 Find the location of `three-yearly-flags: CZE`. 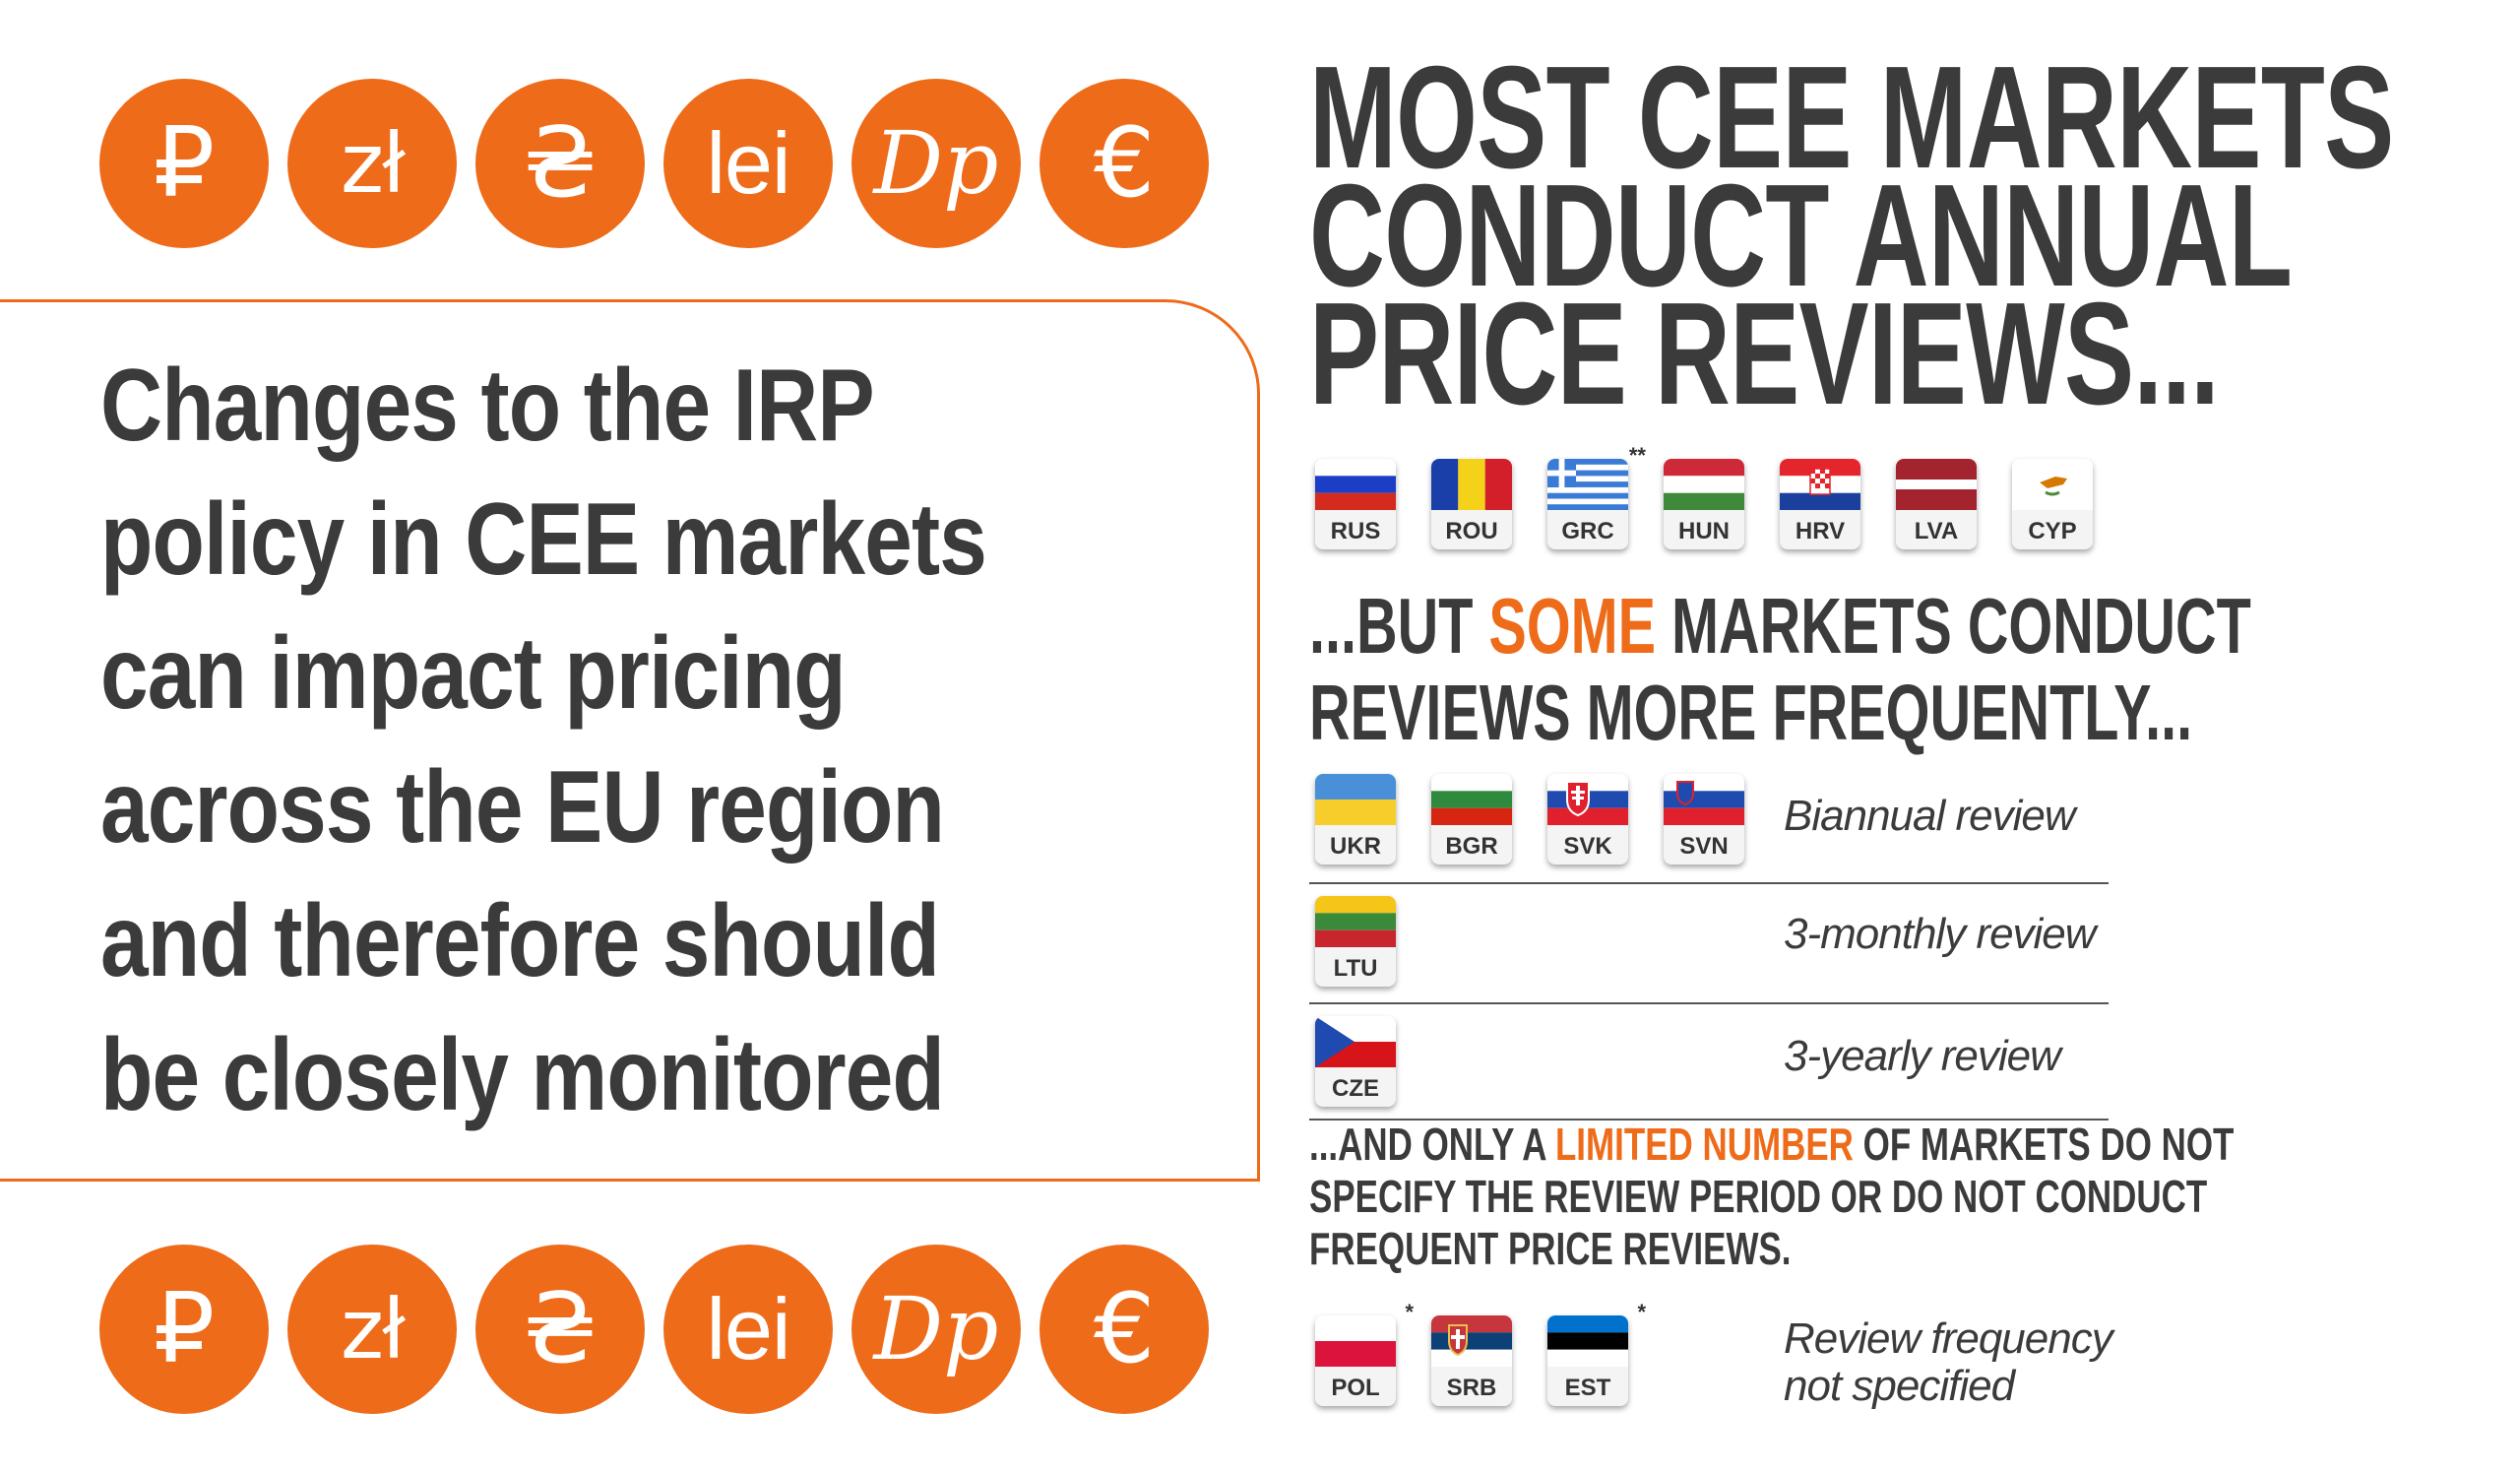

three-yearly-flags: CZE is located at coordinates (1373, 1061).